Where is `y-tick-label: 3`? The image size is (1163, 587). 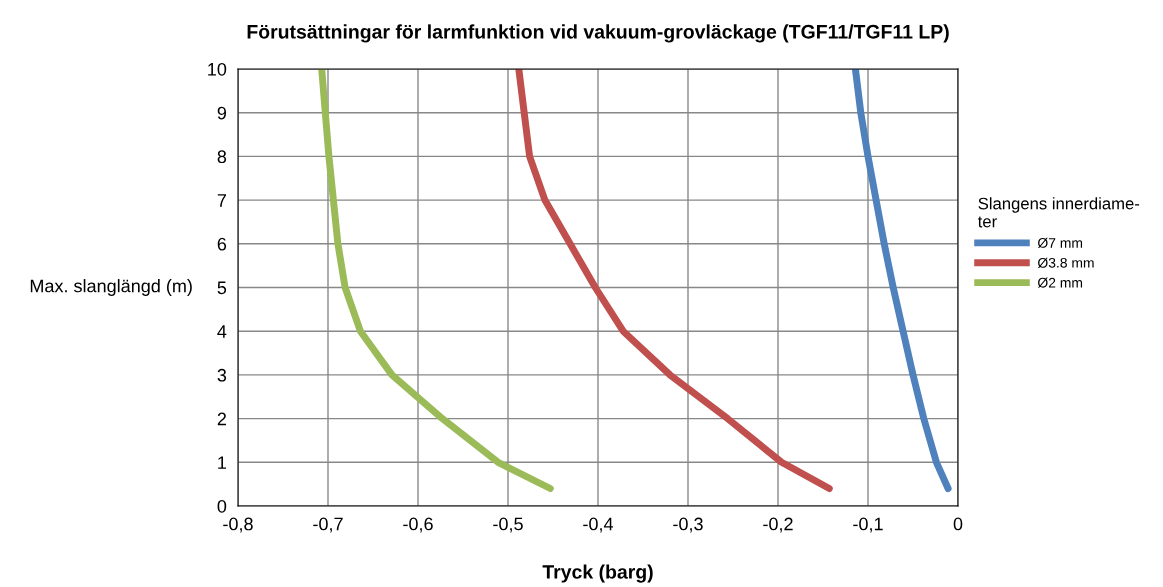 y-tick-label: 3 is located at coordinates (222, 375).